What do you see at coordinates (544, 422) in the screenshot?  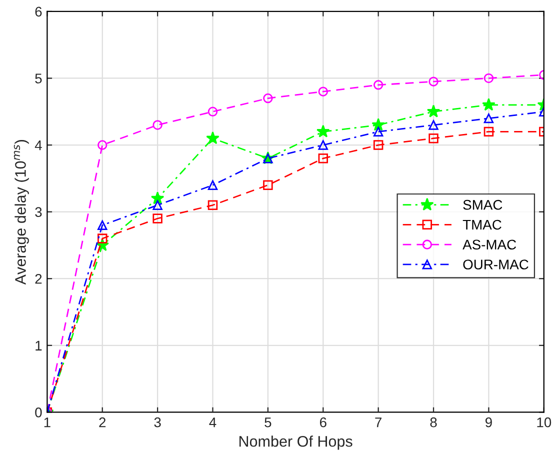 I see `x-tick-label: 10` at bounding box center [544, 422].